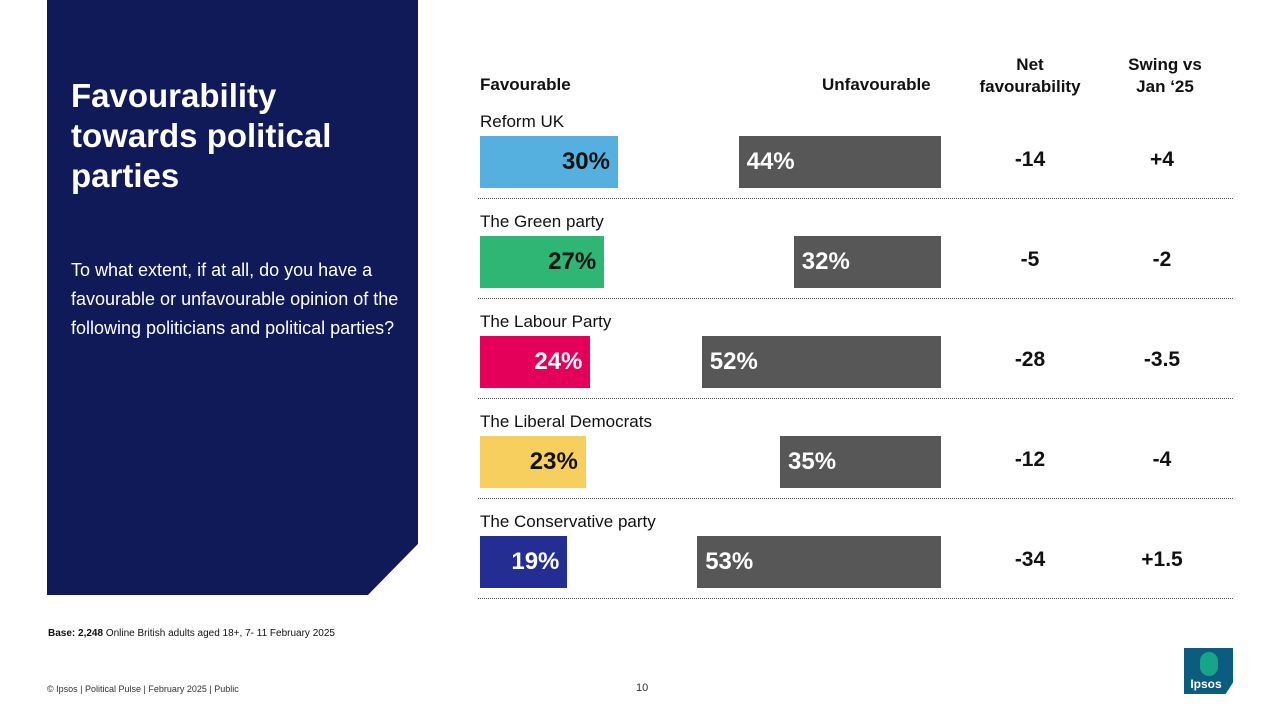 This screenshot has height=720, width=1280. What do you see at coordinates (1165, 75) in the screenshot?
I see `header-swing: Swing vs Jan ‘25` at bounding box center [1165, 75].